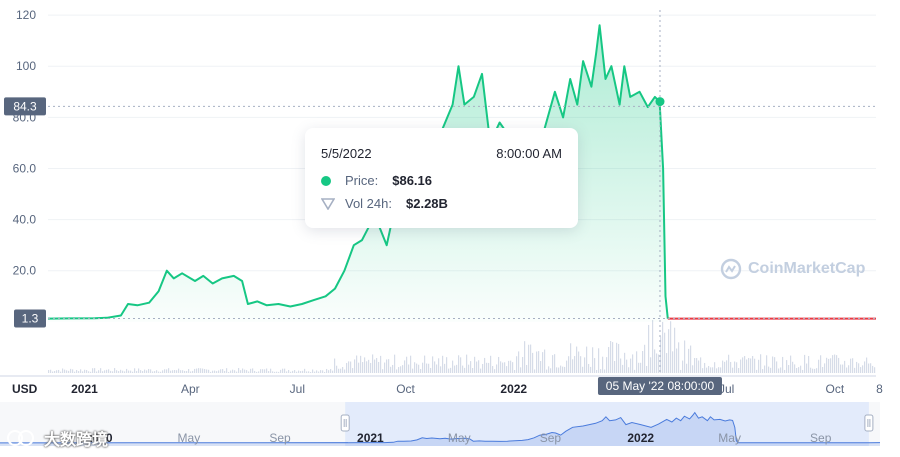 This screenshot has width=900, height=457. I want to click on crosshair-x-badge, so click(659, 386).